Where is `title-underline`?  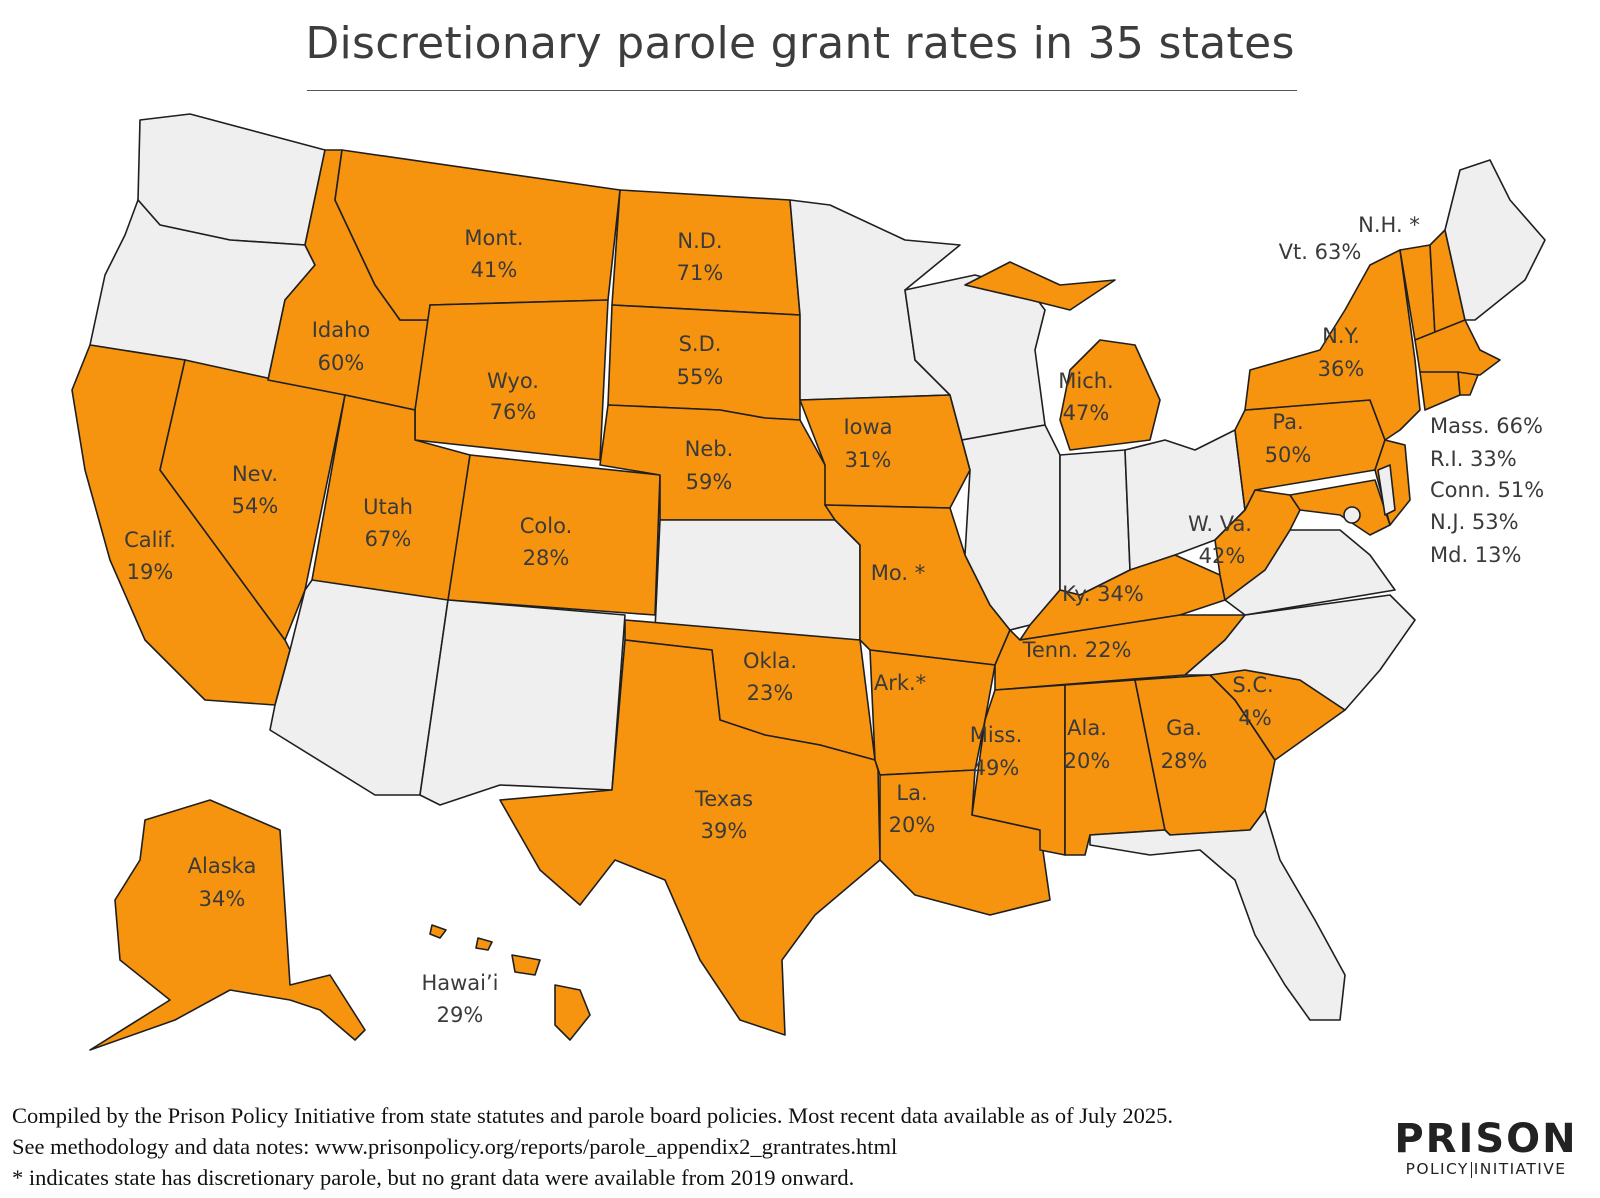 title-underline is located at coordinates (802, 90).